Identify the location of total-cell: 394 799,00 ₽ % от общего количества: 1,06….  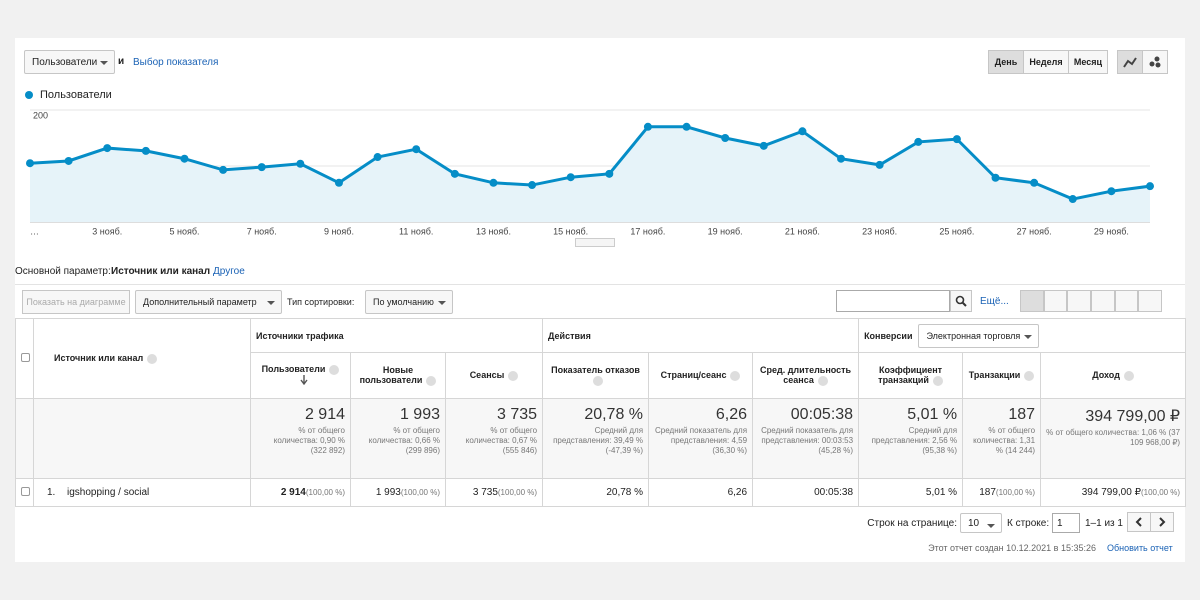
(1113, 438).